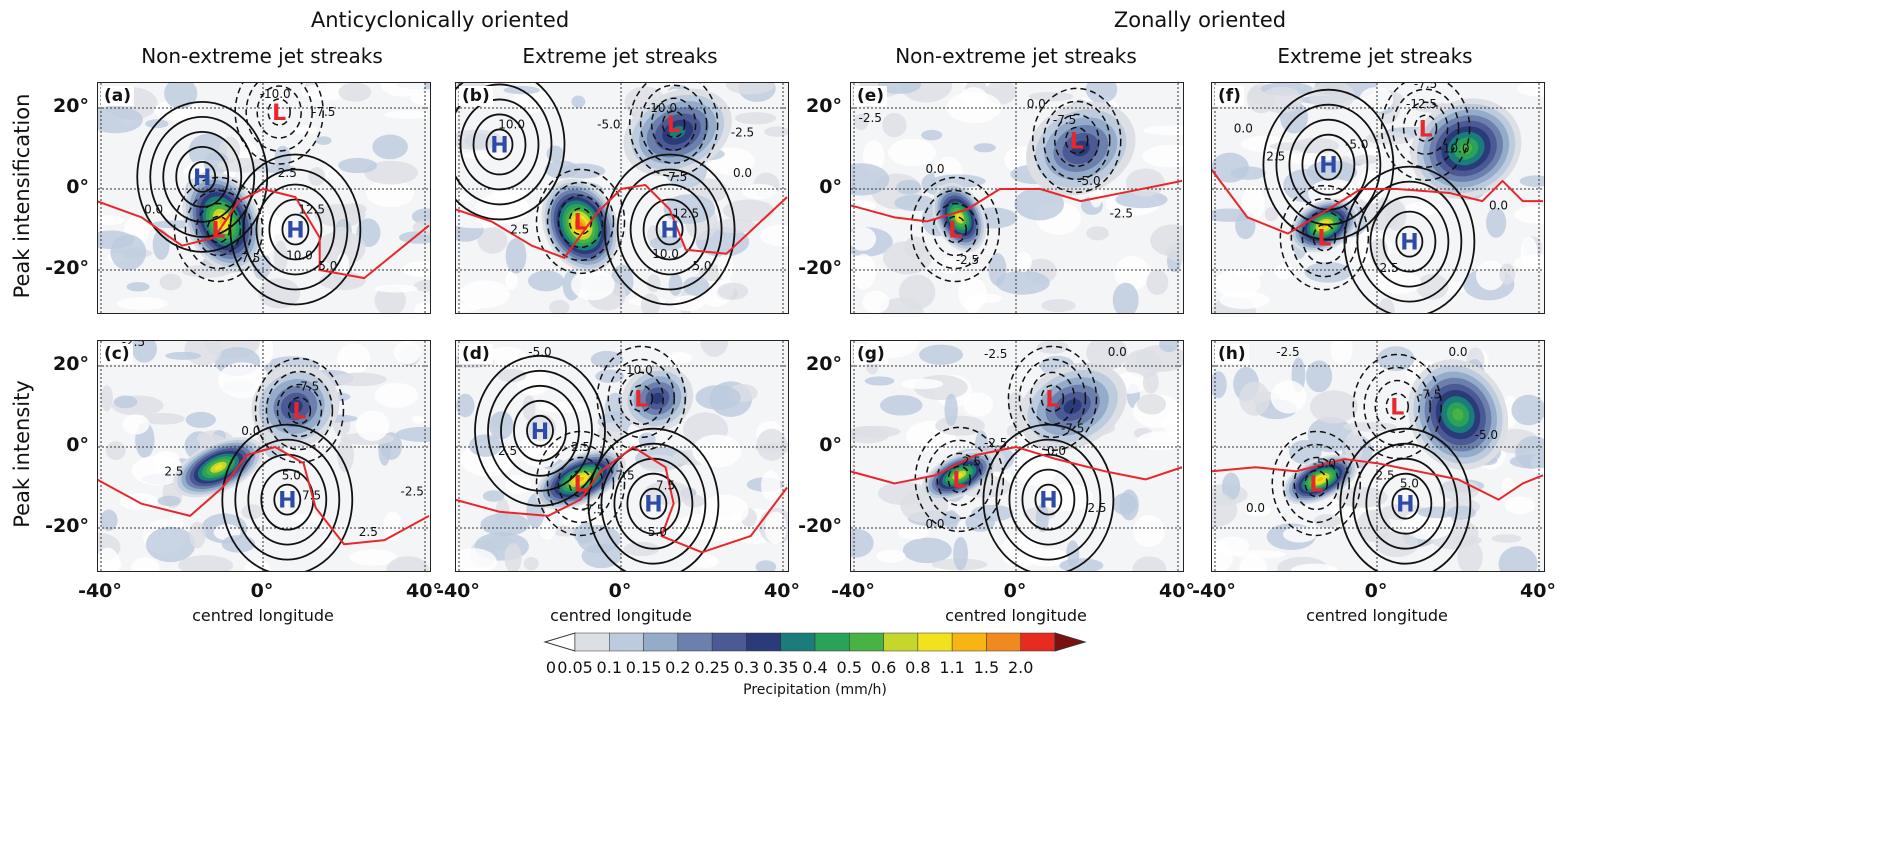 This screenshot has width=1892, height=863. Describe the element at coordinates (665, 254) in the screenshot. I see `contour-label: 10.0` at that location.